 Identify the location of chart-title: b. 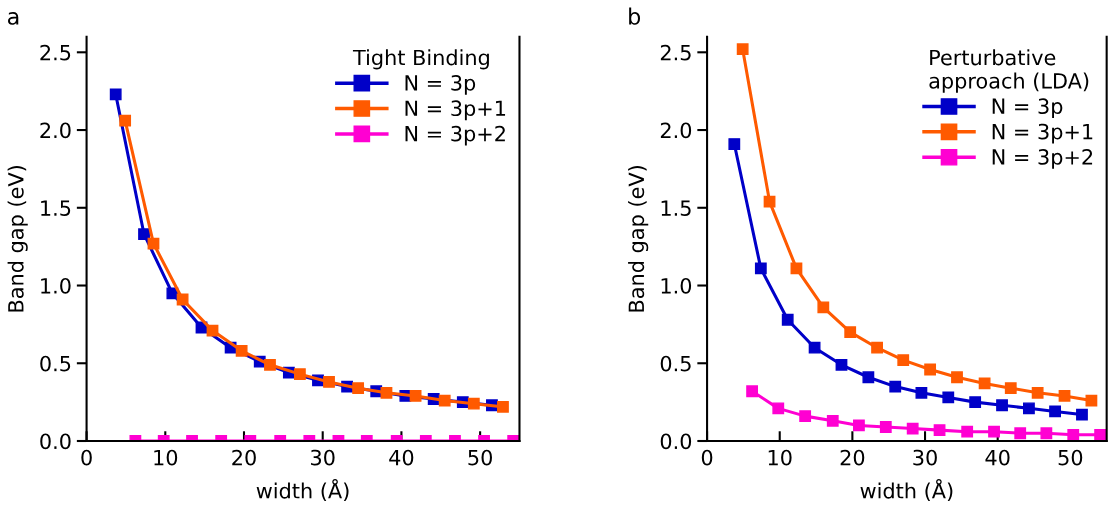
(635, 16).